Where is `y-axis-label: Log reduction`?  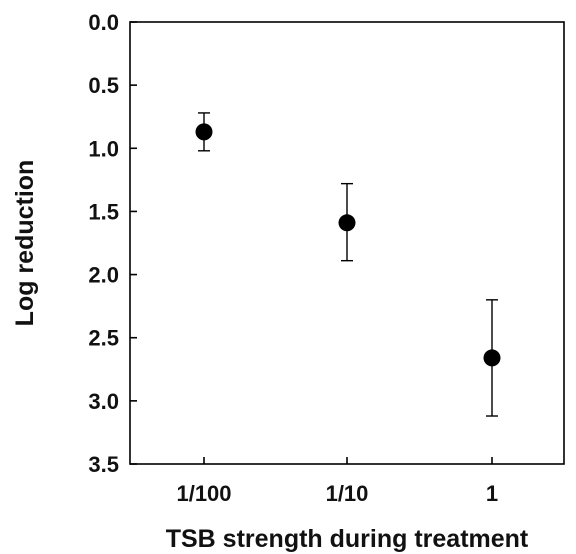 y-axis-label: Log reduction is located at coordinates (25, 243).